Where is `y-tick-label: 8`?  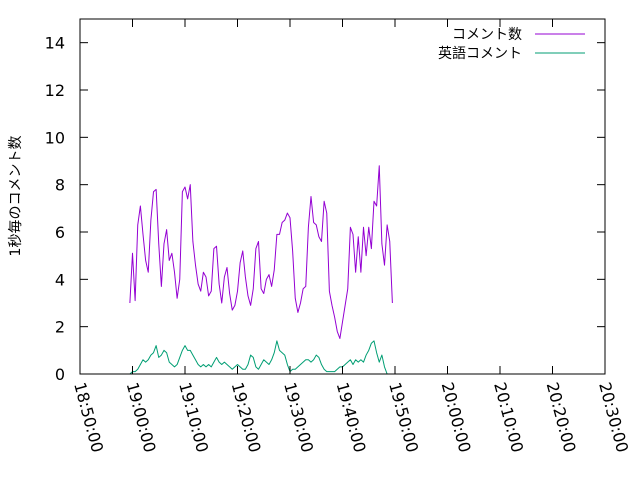
y-tick-label: 8 is located at coordinates (60, 185).